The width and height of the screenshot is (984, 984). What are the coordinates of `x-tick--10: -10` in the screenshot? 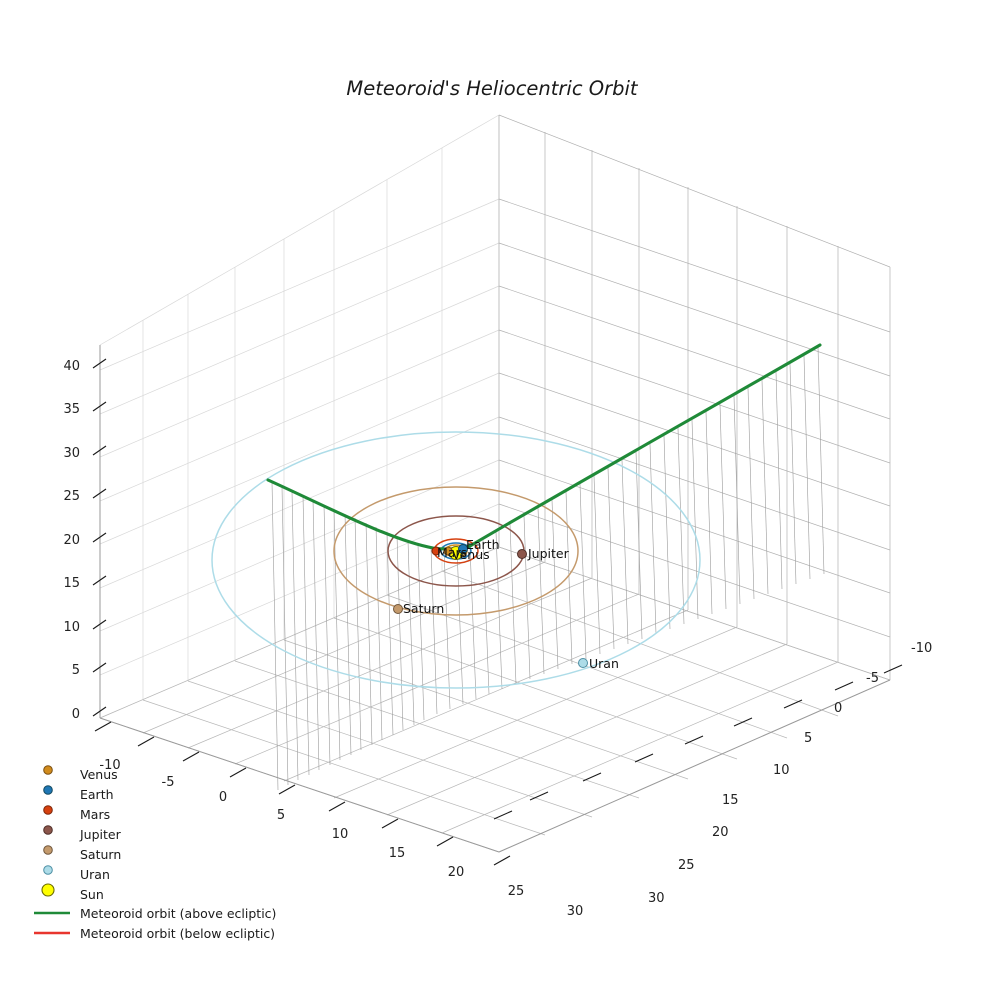 It's located at (109, 765).